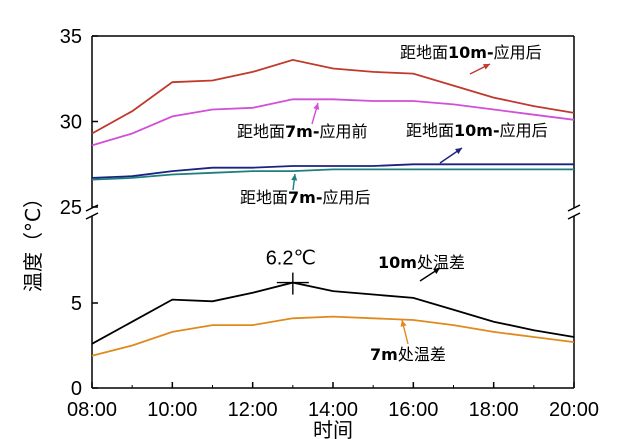 Image resolution: width=619 pixels, height=439 pixels. I want to click on y-tick-label: 35, so click(71, 37).